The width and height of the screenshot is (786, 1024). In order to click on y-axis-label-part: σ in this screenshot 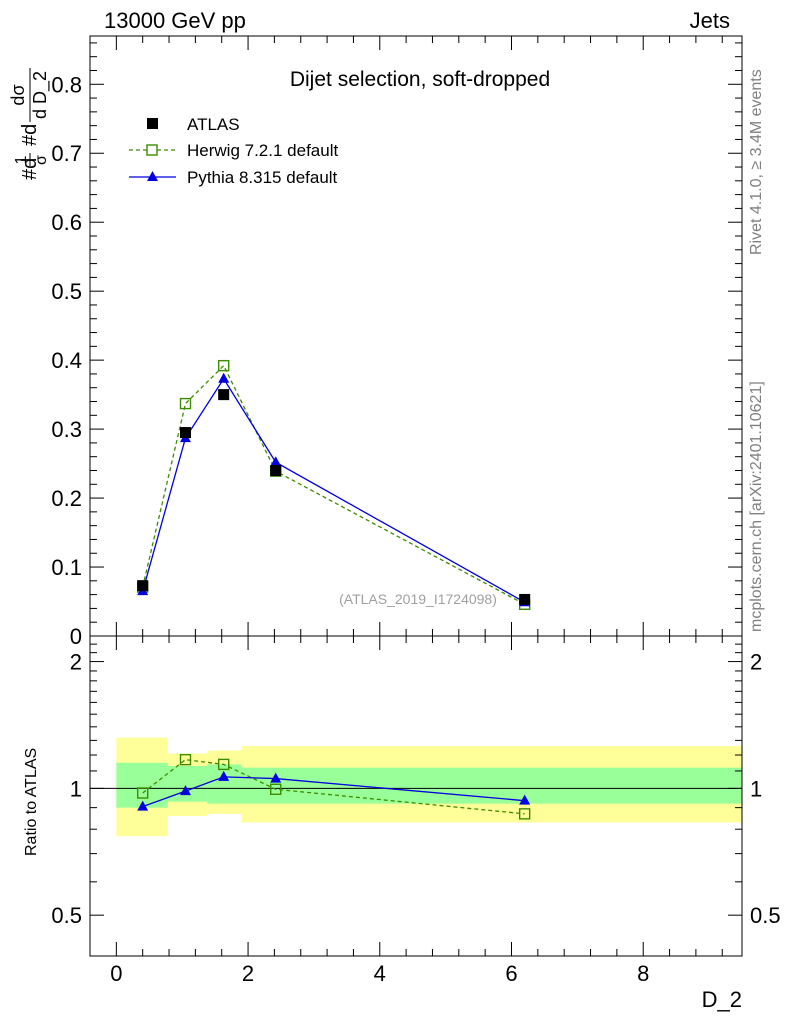, I will do `click(41, 160)`.